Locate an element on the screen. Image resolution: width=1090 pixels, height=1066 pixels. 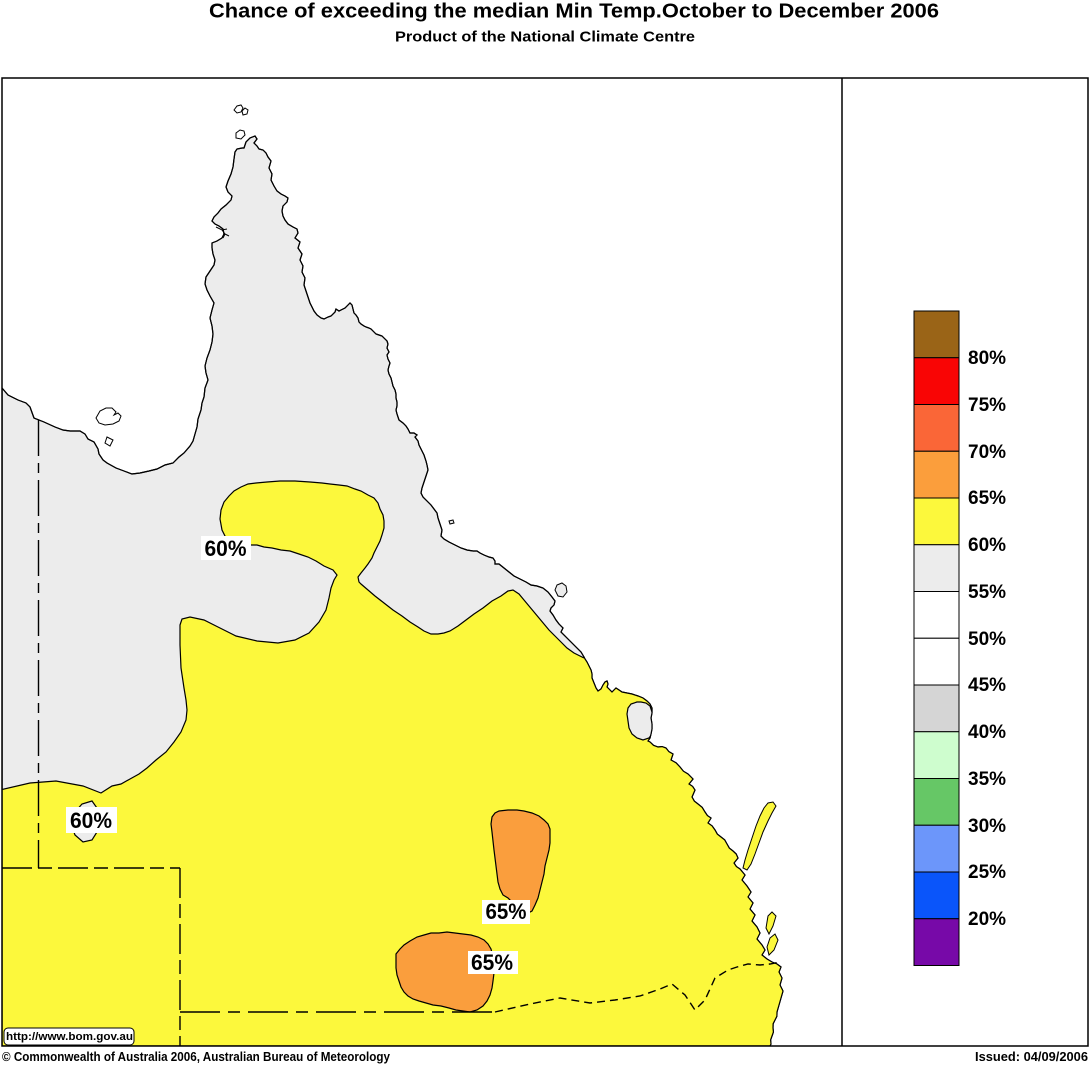
svg-text: 35% is located at coordinates (987, 779).